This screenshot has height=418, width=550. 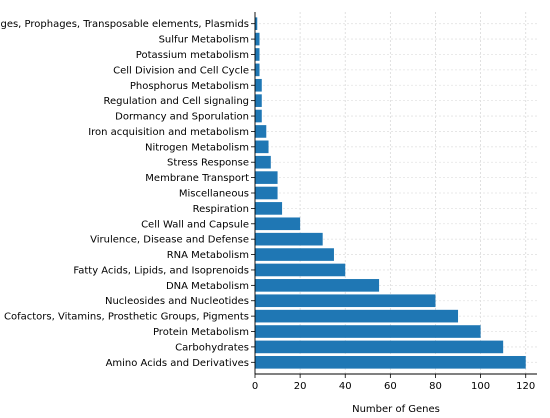 What do you see at coordinates (207, 286) in the screenshot?
I see `category-label: DNA Metabolism` at bounding box center [207, 286].